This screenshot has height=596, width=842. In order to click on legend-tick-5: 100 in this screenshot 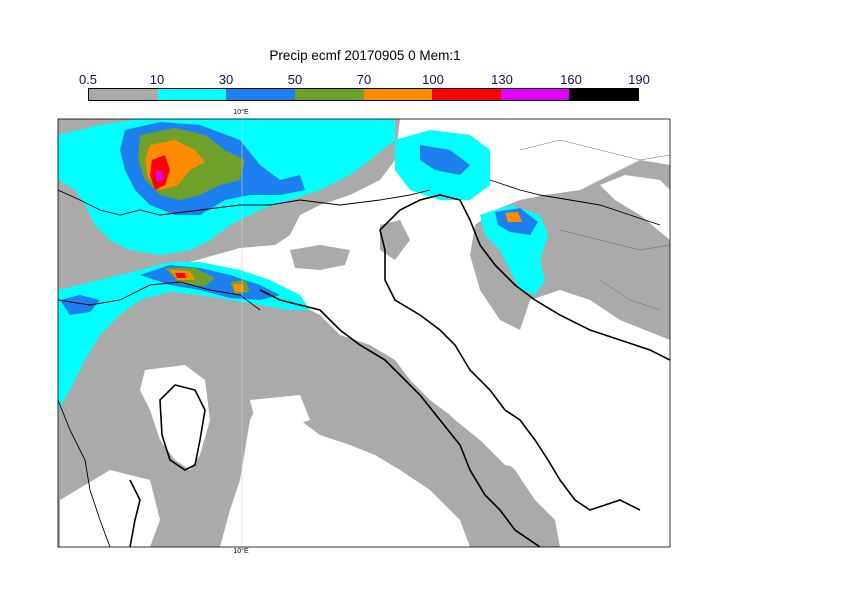, I will do `click(433, 79)`.